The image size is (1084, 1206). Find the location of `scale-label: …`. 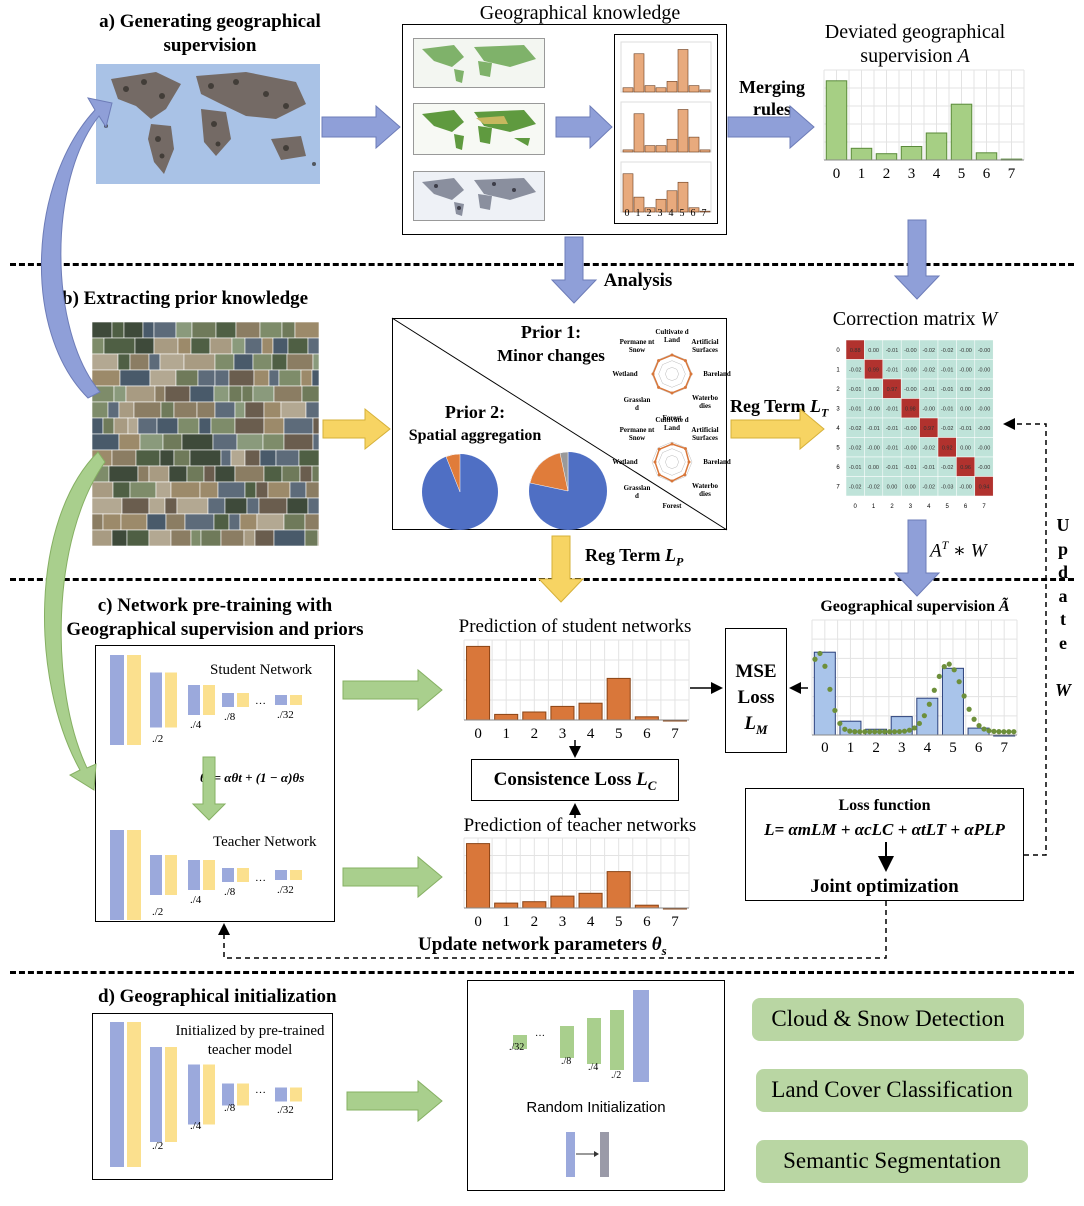

scale-label: … is located at coordinates (260, 878).